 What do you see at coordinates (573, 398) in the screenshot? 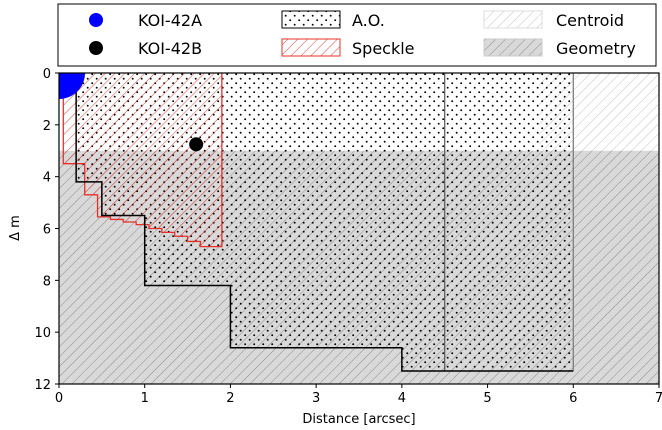
I see `x-tick-label: 6` at bounding box center [573, 398].